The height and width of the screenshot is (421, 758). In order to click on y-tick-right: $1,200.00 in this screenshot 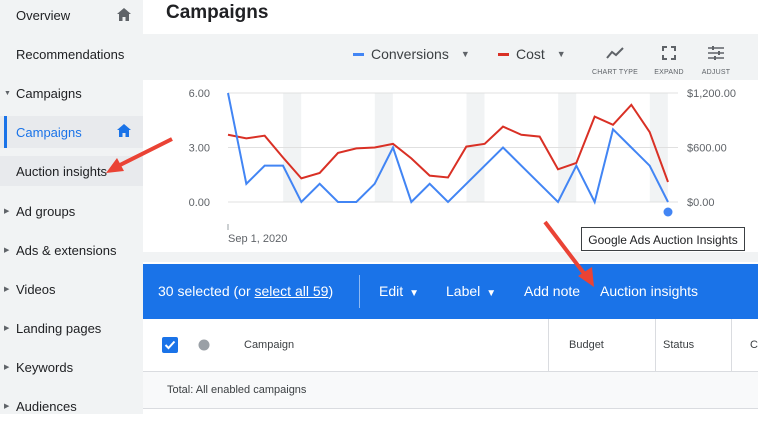, I will do `click(711, 94)`.